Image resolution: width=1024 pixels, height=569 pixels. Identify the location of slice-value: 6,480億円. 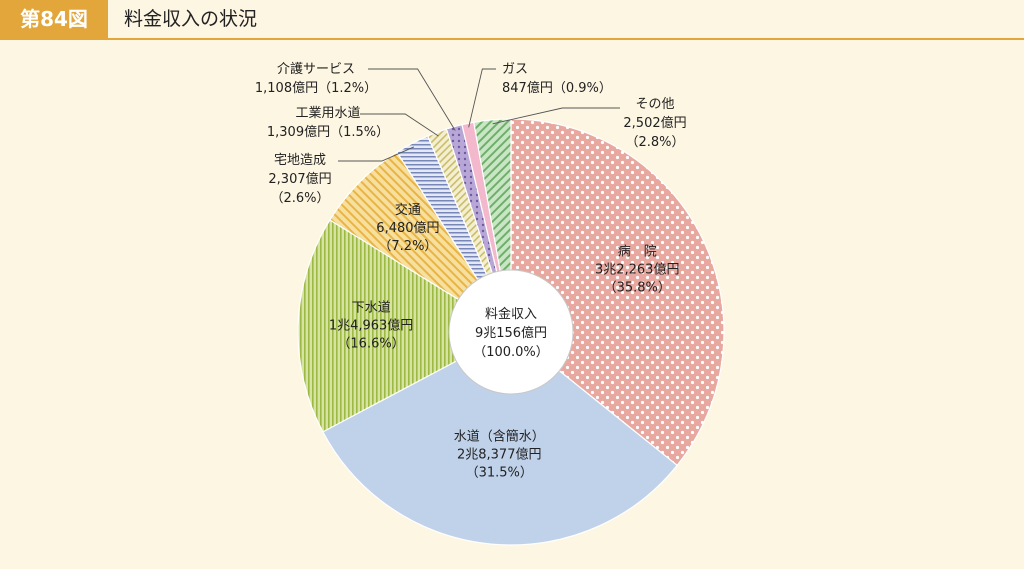
(407, 228).